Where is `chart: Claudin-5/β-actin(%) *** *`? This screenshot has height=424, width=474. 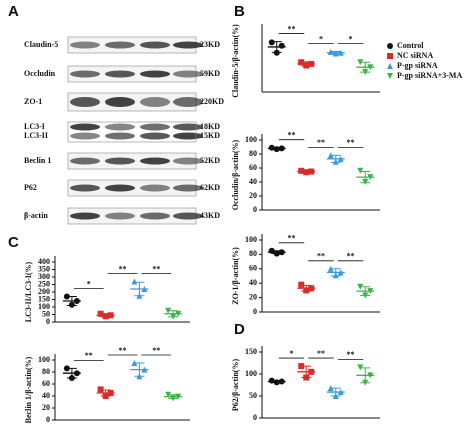
chart: Claudin-5/β-actin(%) *** * is located at coordinates (305, 61).